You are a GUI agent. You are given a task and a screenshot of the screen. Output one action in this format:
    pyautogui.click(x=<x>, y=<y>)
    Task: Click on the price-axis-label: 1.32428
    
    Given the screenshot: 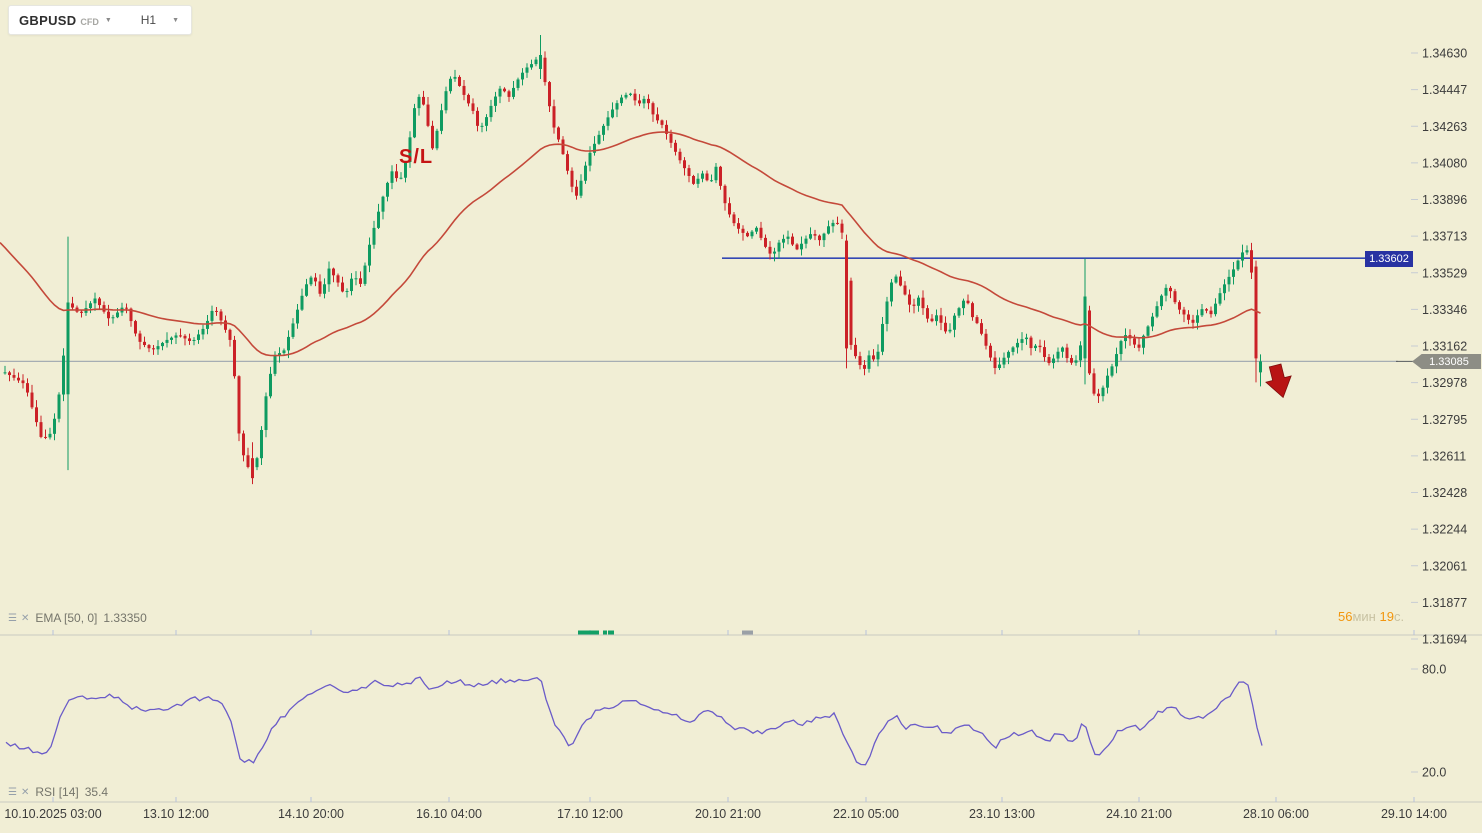 What is the action you would take?
    pyautogui.click(x=1444, y=493)
    